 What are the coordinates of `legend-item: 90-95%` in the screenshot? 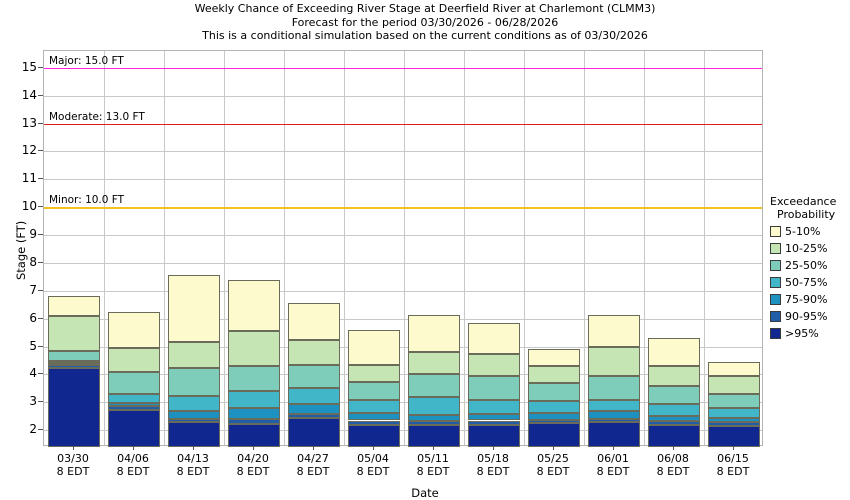 It's located at (810, 316).